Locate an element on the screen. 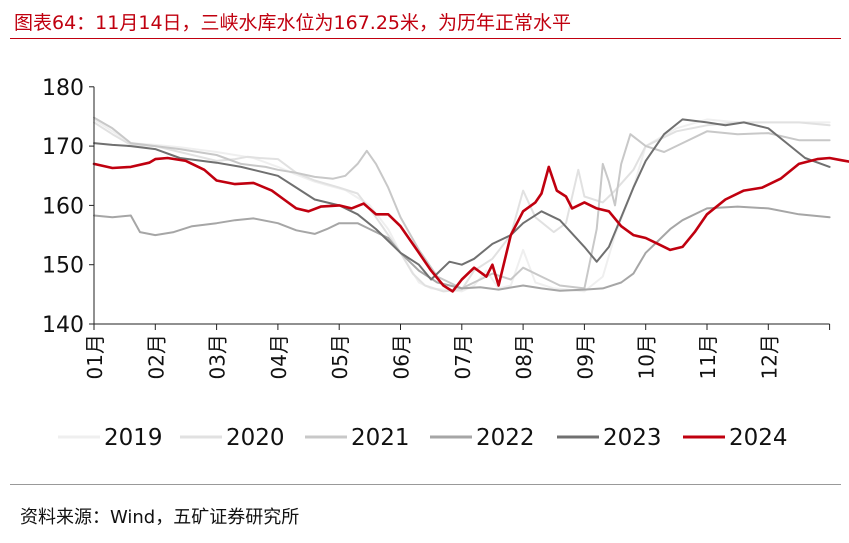 This screenshot has height=543, width=849. x-tick-label: 03月 is located at coordinates (218, 356).